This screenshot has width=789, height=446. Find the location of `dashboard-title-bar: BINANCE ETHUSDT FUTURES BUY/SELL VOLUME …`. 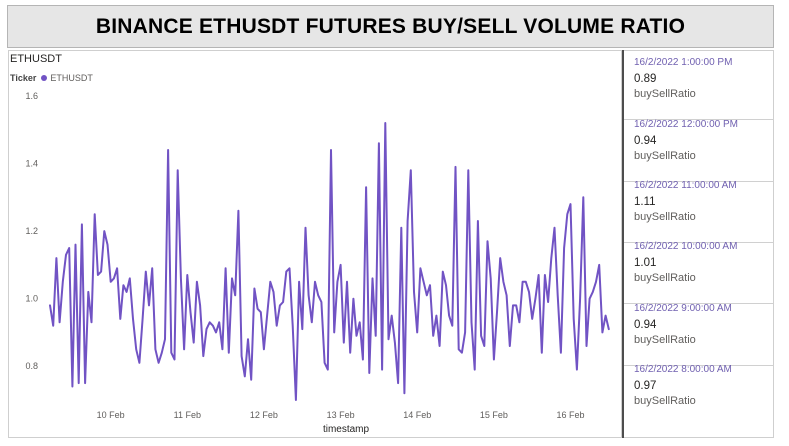

dashboard-title-bar: BINANCE ETHUSDT FUTURES BUY/SELL VOLUME … is located at coordinates (390, 26).